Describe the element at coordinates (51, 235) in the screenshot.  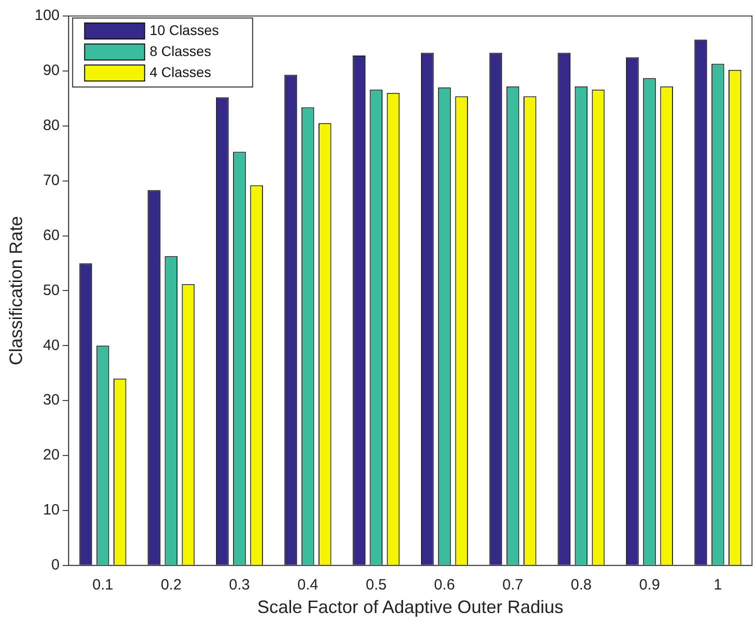
I see `y-tick-label: 60` at that location.